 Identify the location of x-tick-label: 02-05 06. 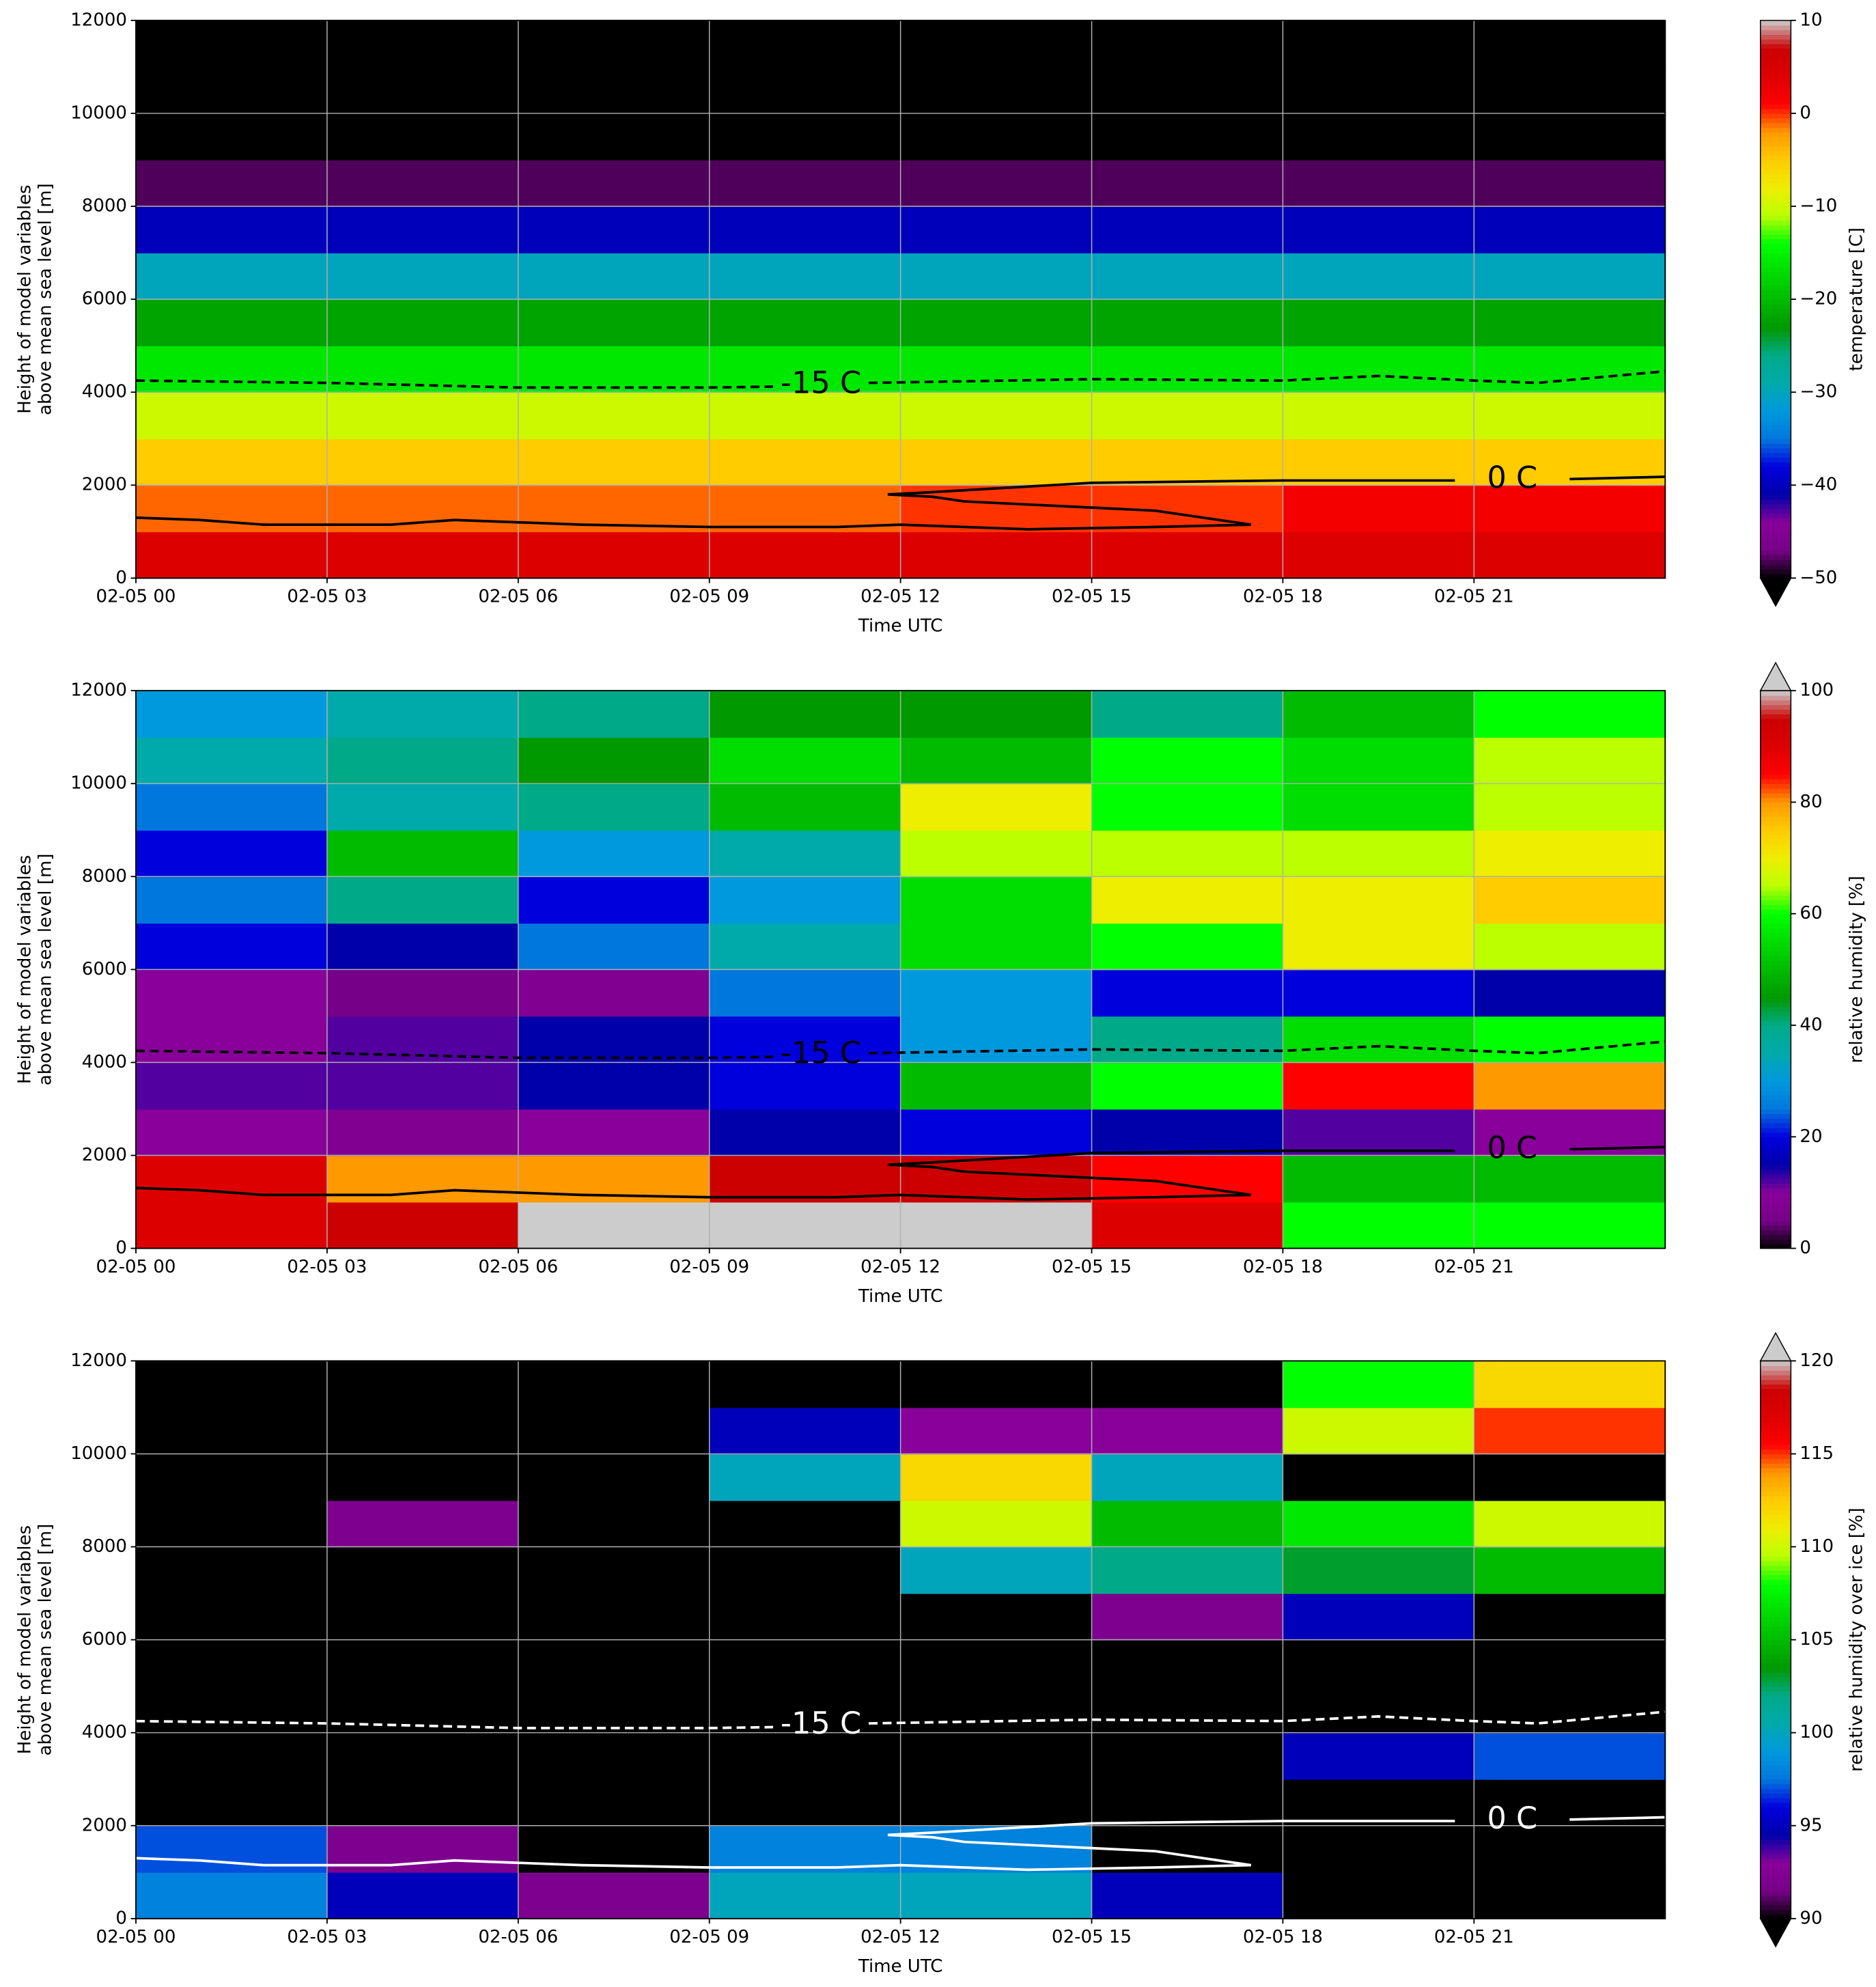
(518, 1267).